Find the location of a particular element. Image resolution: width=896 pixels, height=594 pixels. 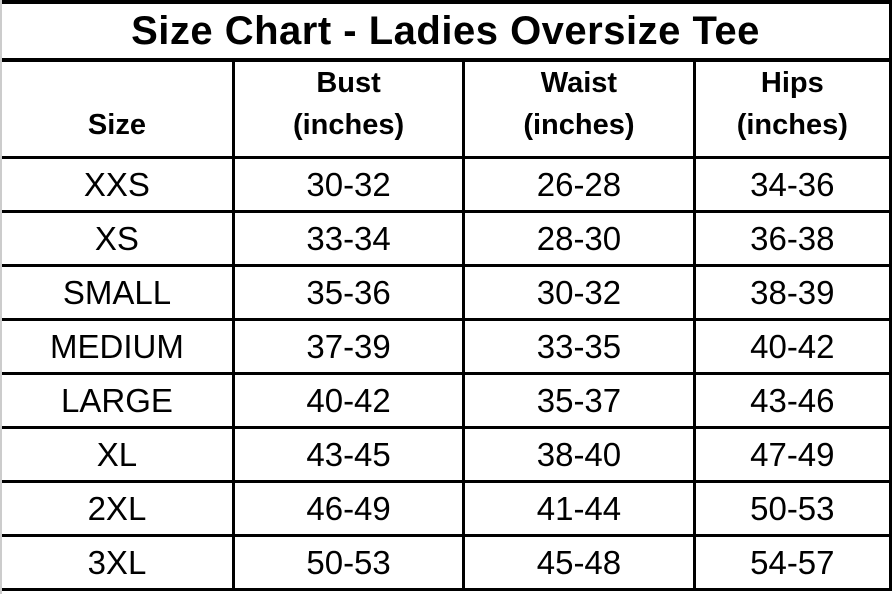

hips-cell: 50-53 is located at coordinates (791, 509).